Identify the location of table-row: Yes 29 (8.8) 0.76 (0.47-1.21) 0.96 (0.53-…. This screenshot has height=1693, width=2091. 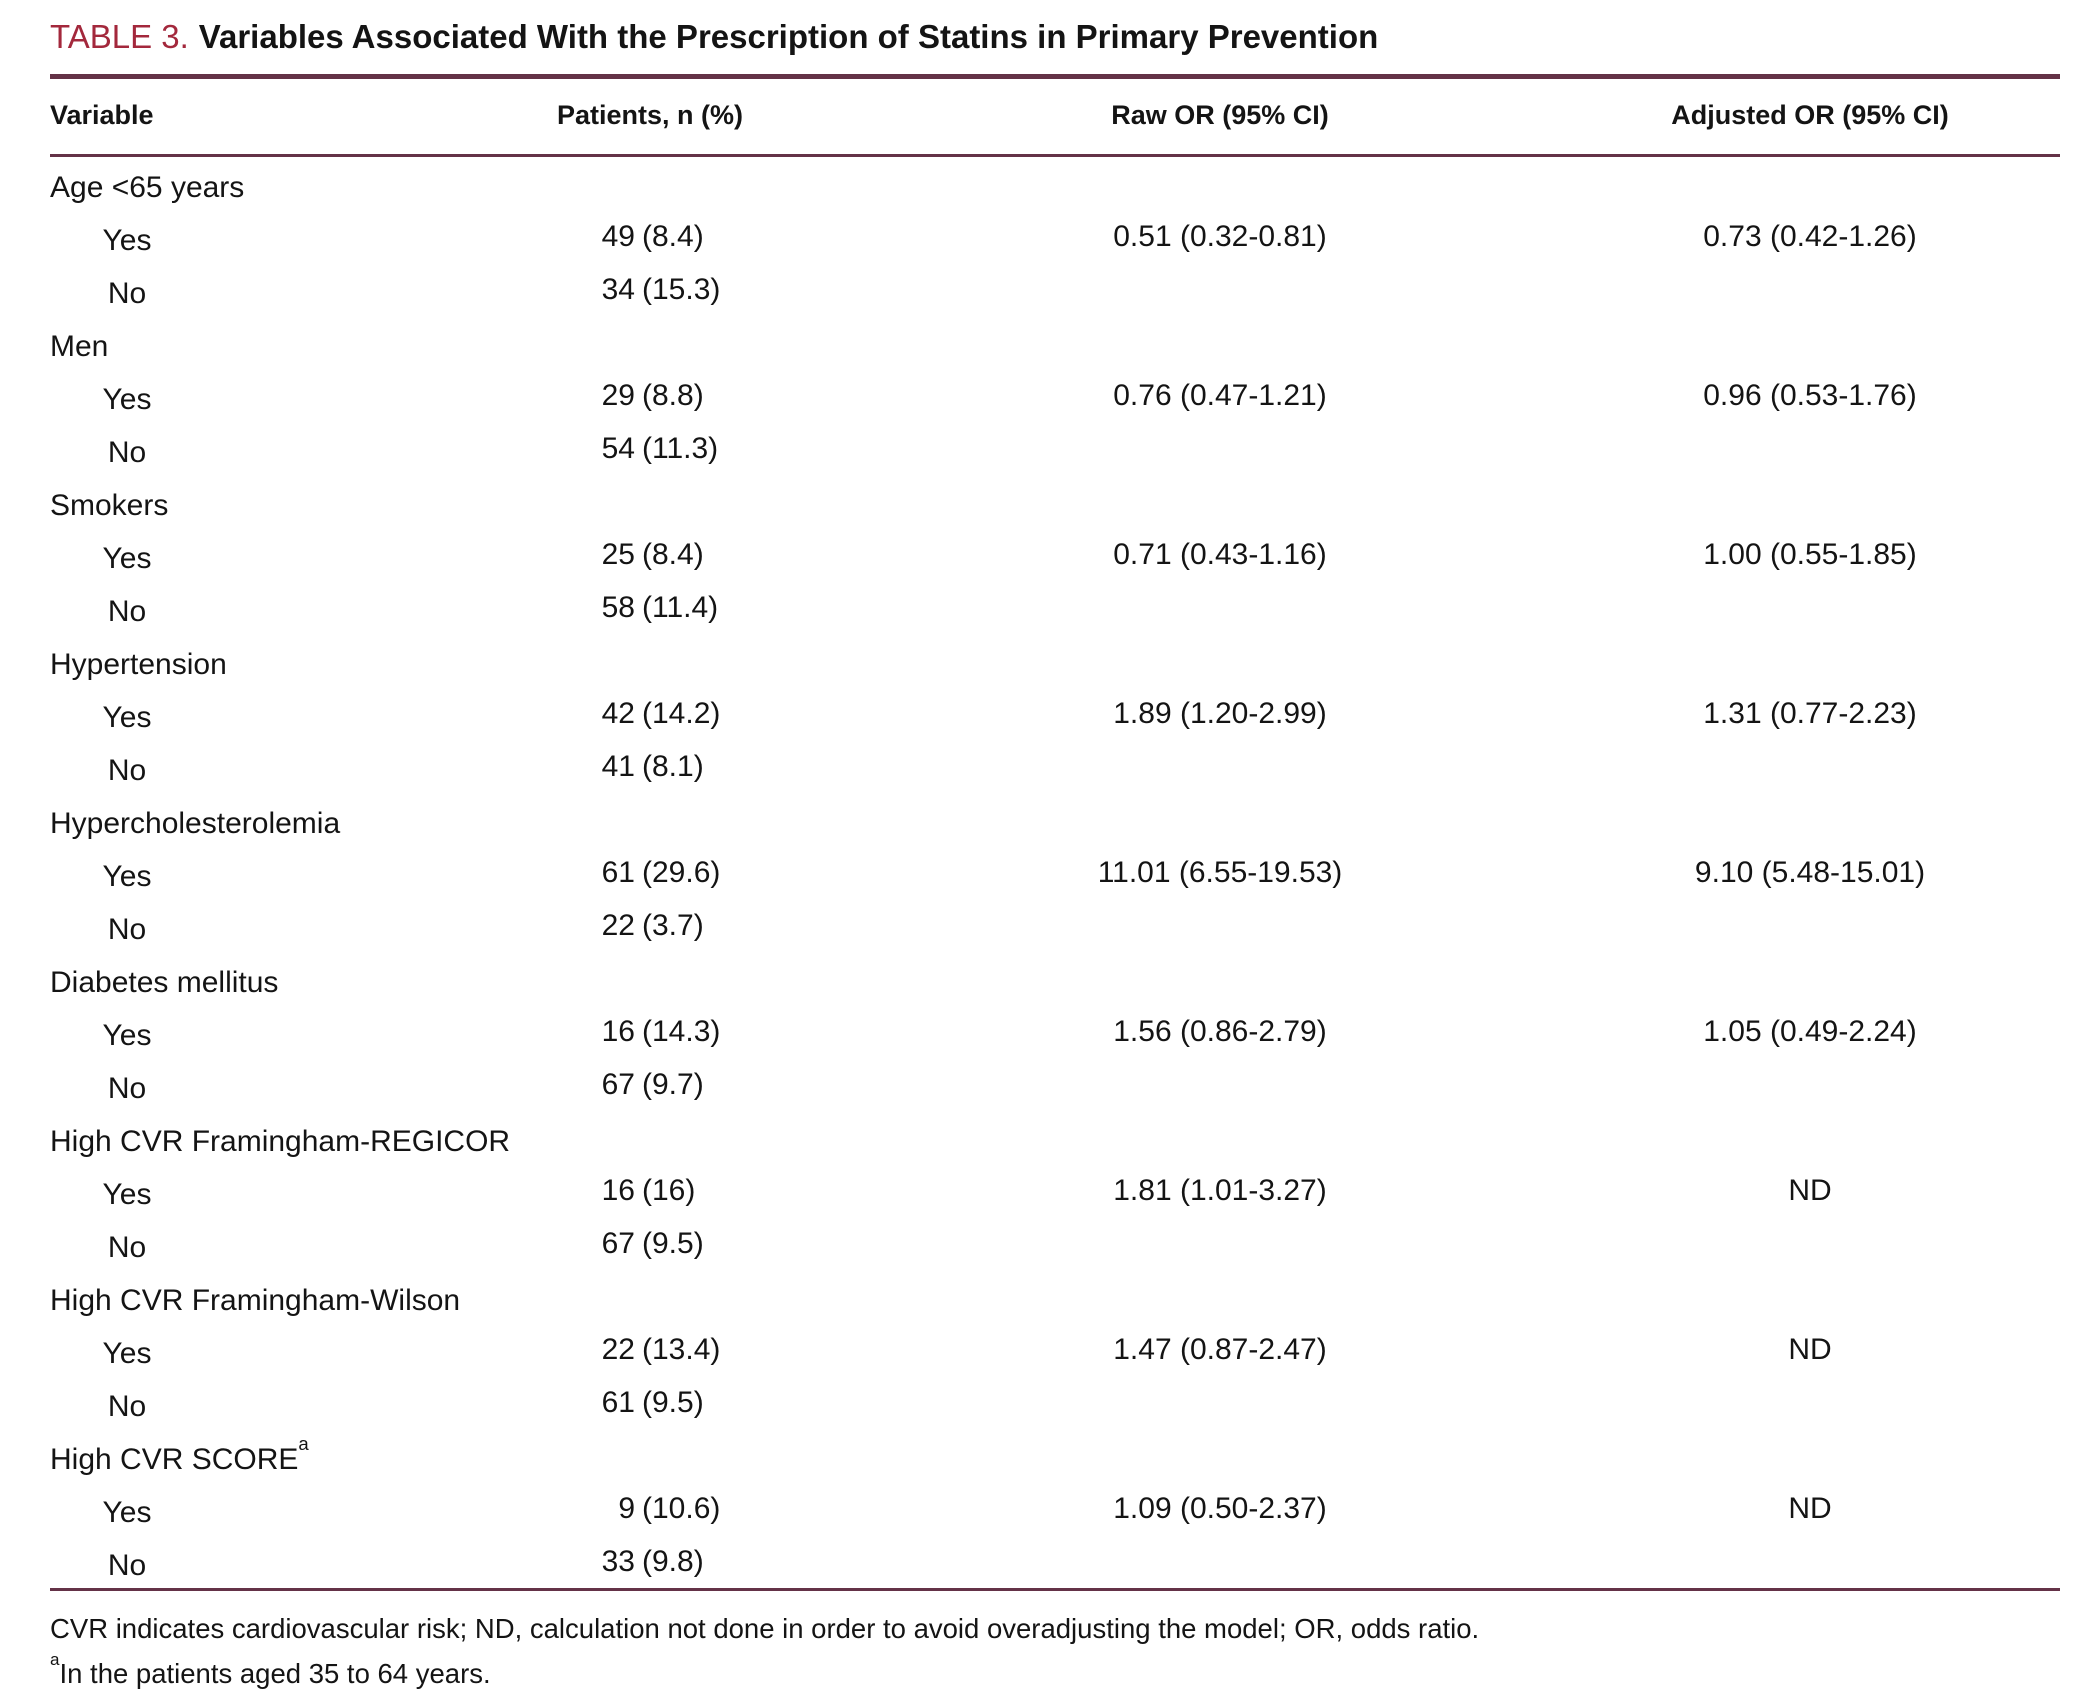
(1055, 395).